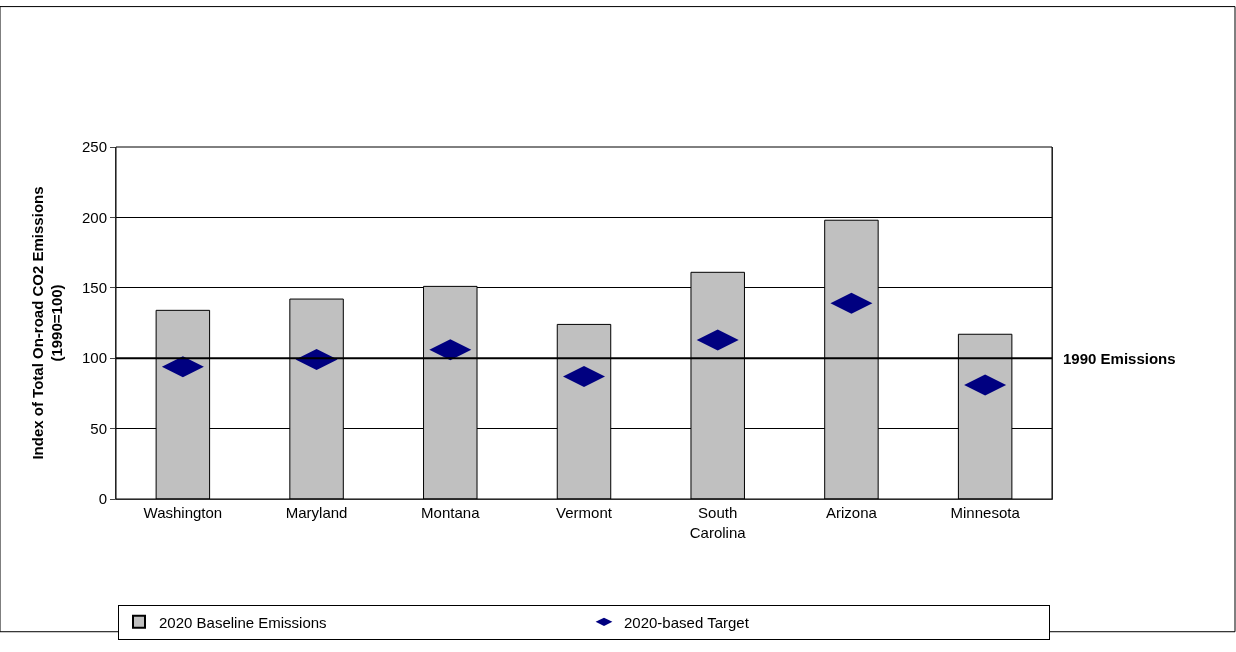  I want to click on y-tick-label: 100, so click(94, 358).